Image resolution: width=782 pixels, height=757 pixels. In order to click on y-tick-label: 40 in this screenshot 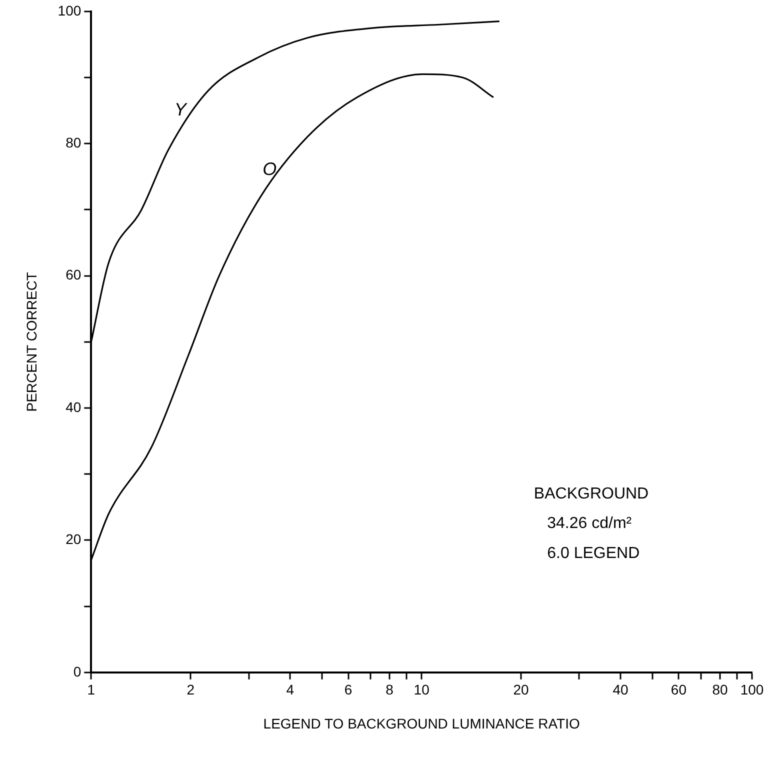, I will do `click(74, 406)`.